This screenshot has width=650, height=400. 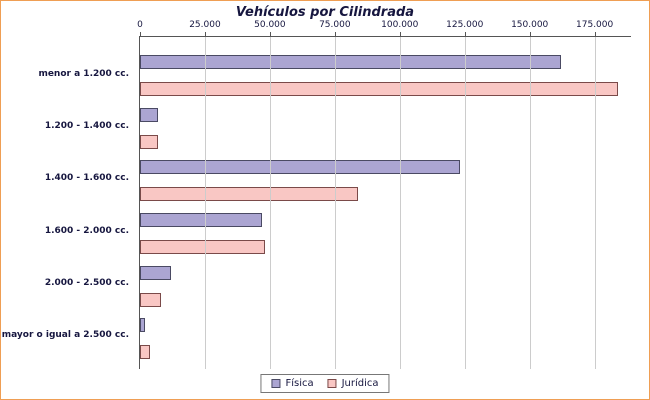 I want to click on x-tick-label: 125.000, so click(x=465, y=25).